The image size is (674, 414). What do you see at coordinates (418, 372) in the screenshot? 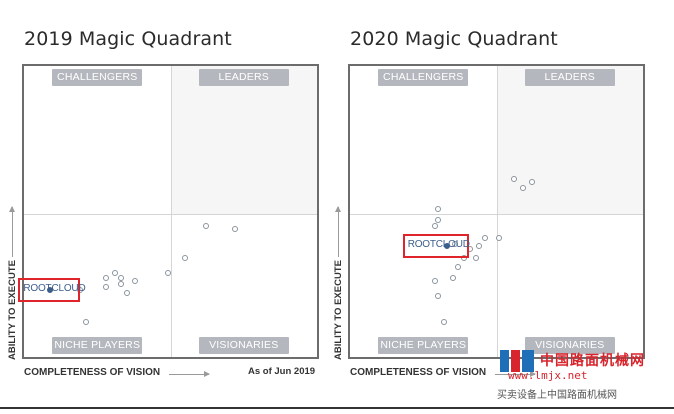
I see `x-axis-label-2020: COMPLETENESS OF VISION` at bounding box center [418, 372].